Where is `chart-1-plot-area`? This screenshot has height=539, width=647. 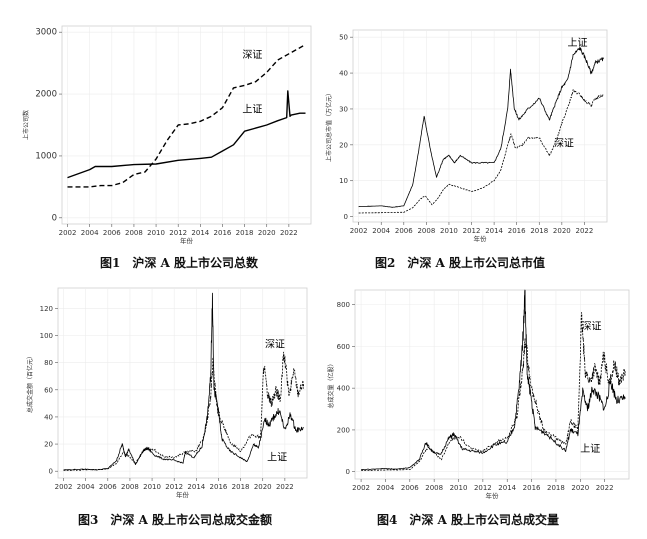
chart-1-plot-area is located at coordinates (186, 125).